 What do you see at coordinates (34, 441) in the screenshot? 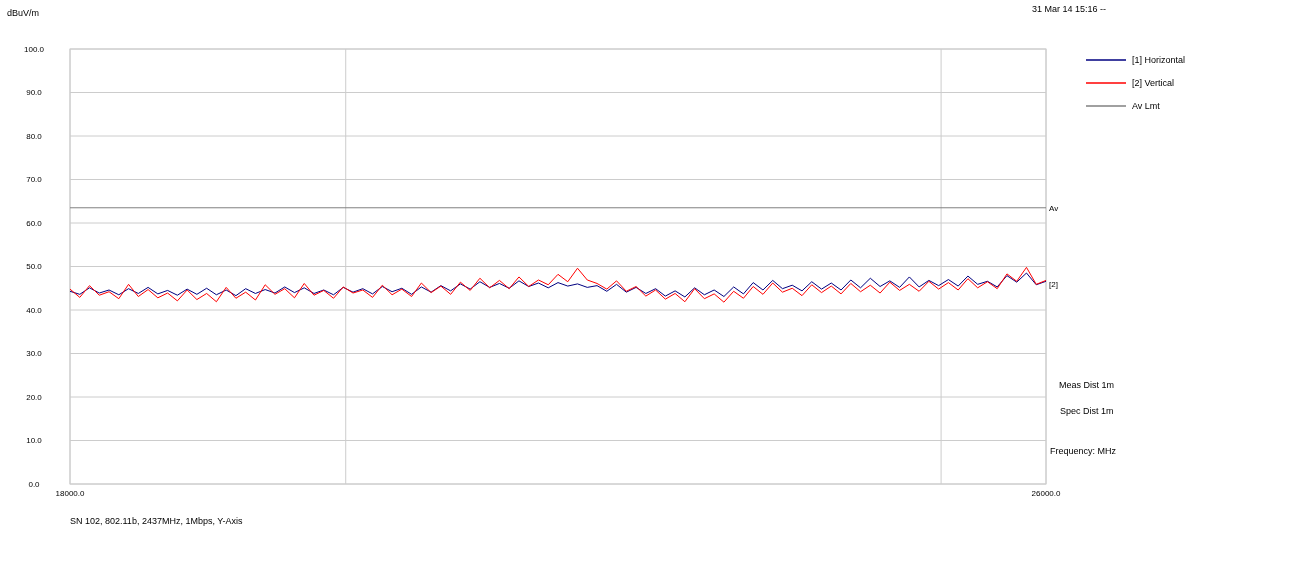
I see `y-tick-label: 10.0` at bounding box center [34, 441].